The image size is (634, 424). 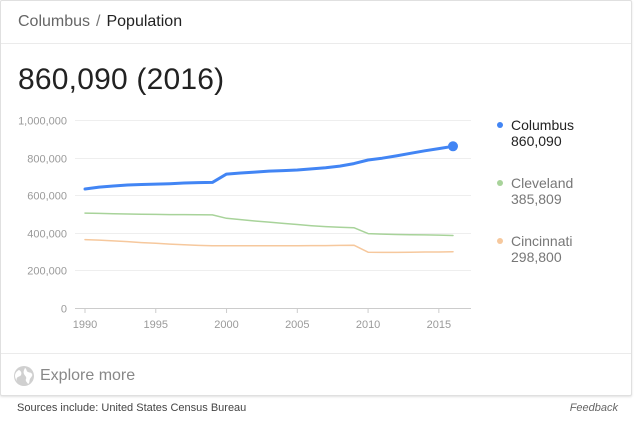 I want to click on legend-name: Columbus, so click(x=543, y=125).